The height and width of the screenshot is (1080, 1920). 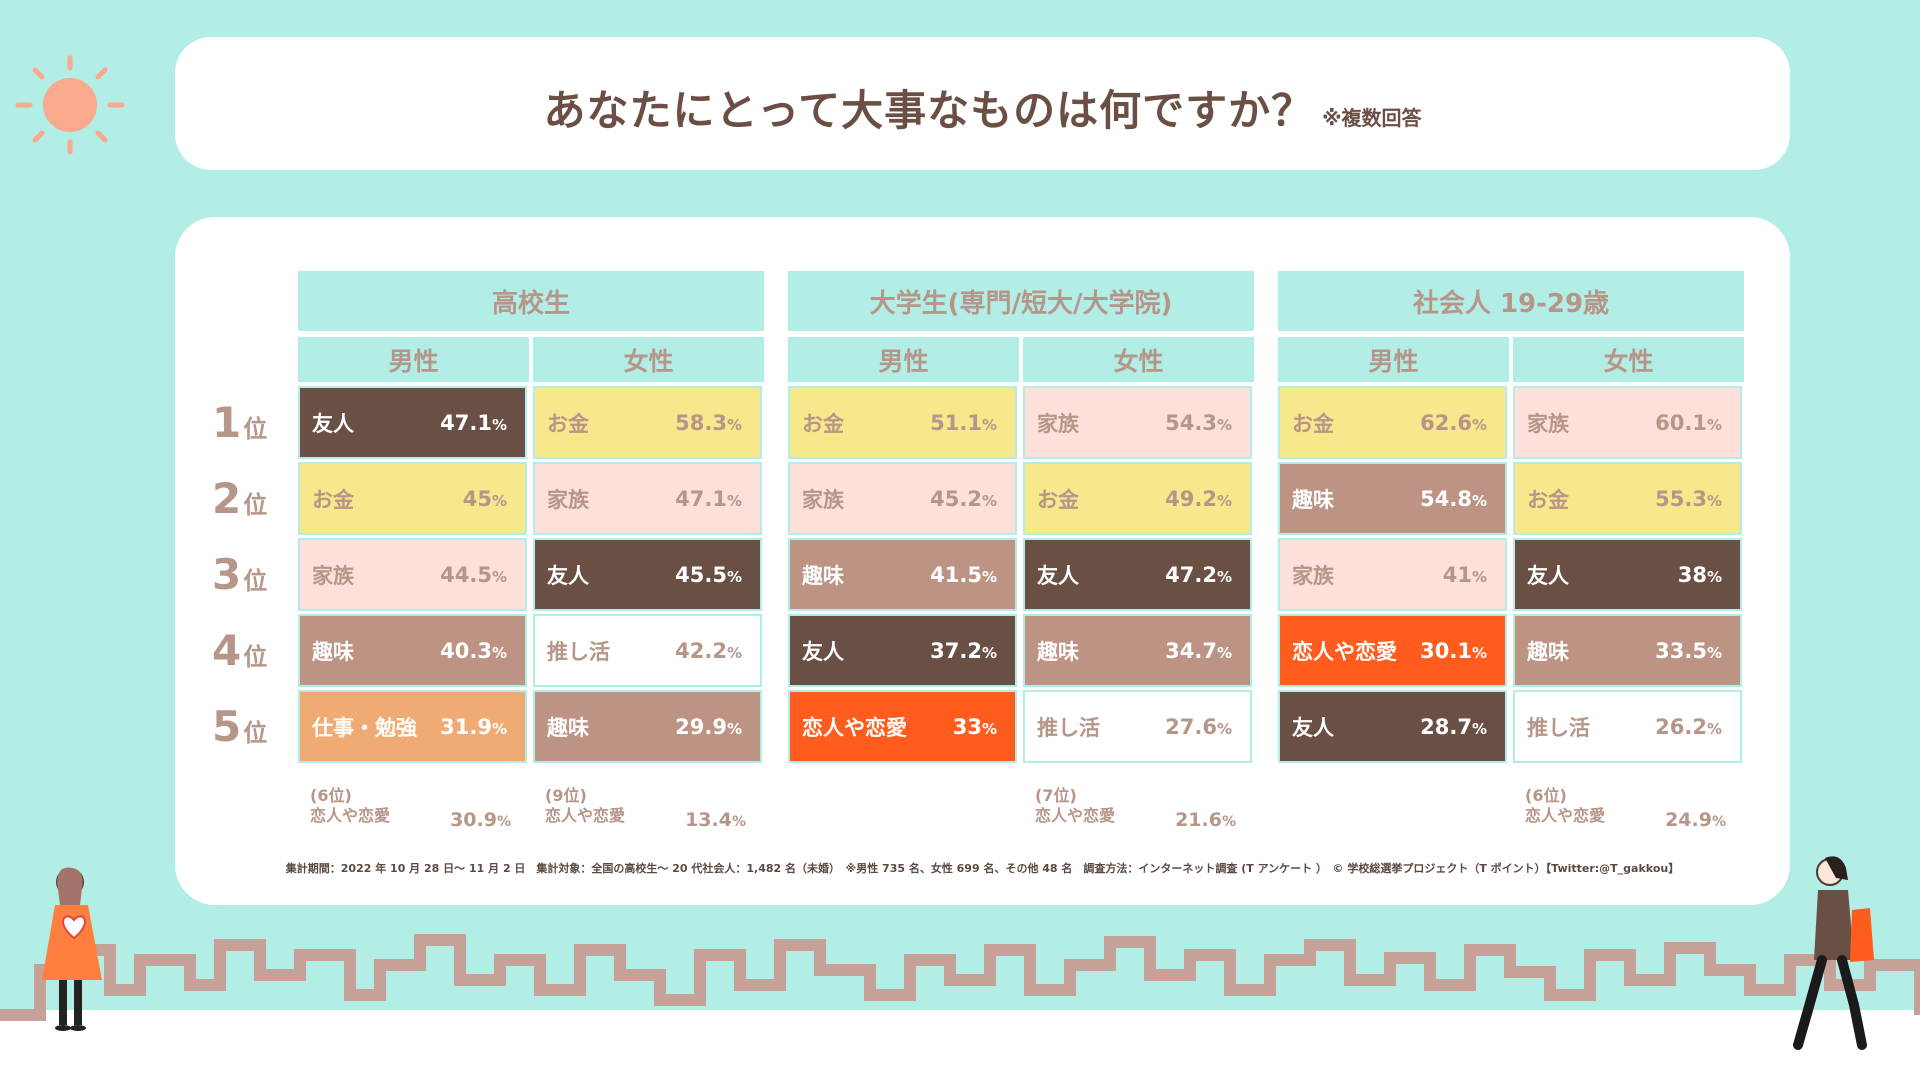 What do you see at coordinates (484, 498) in the screenshot?
I see `item-percent: 45%` at bounding box center [484, 498].